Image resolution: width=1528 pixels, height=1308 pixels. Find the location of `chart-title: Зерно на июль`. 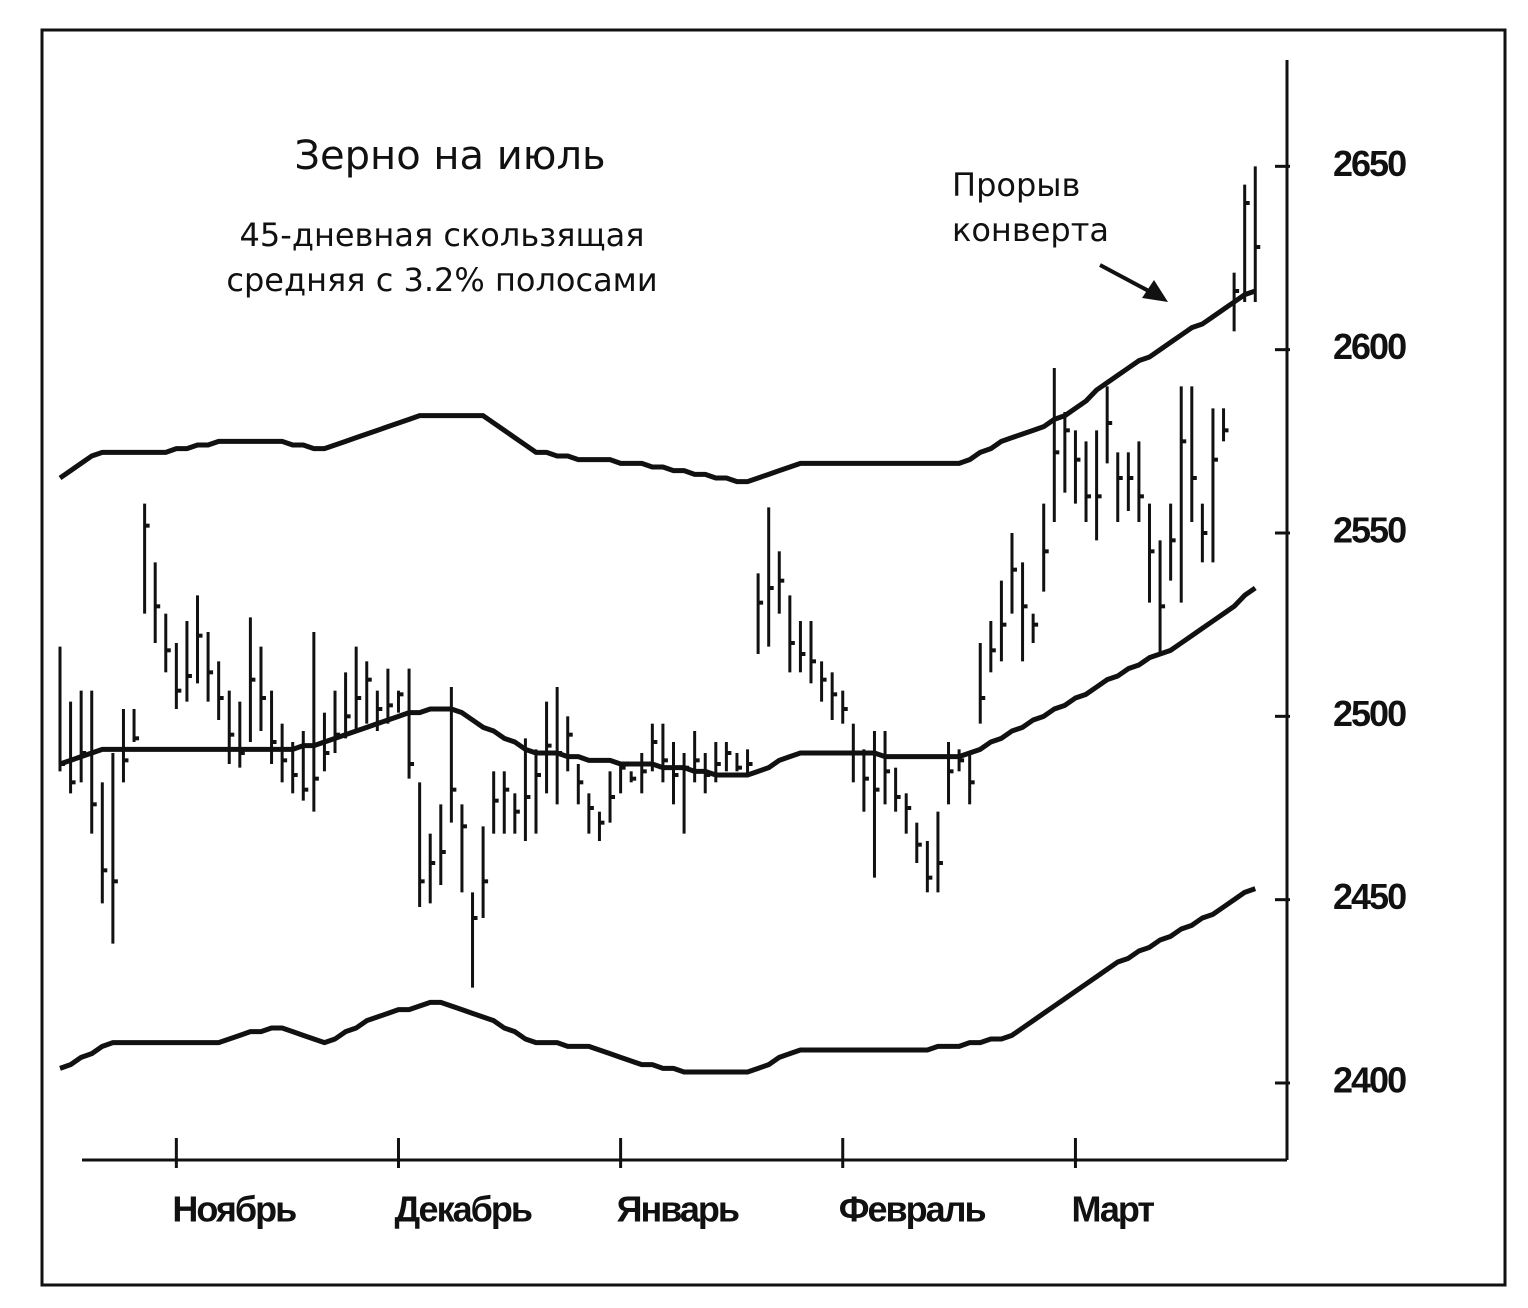

chart-title: Зерно на июль is located at coordinates (449, 156).